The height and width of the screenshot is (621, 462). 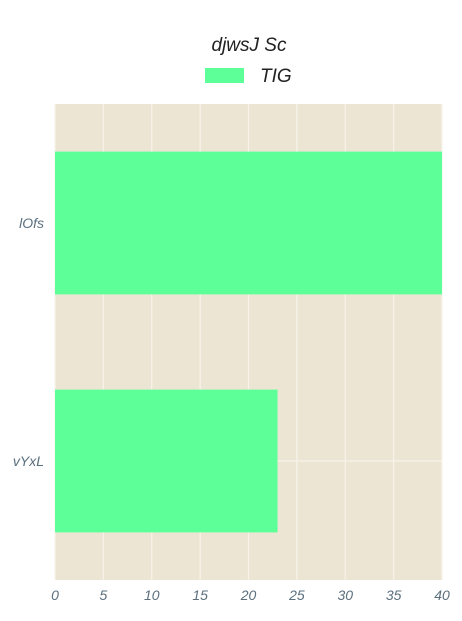 I want to click on x-tick-label: 35, so click(x=394, y=595).